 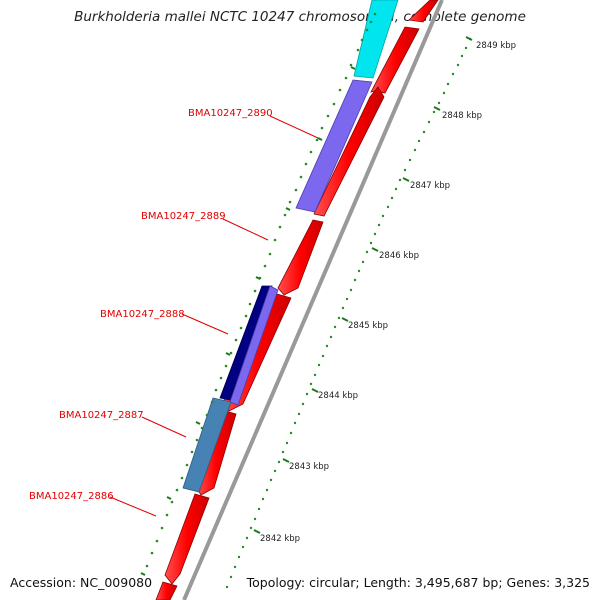 I want to click on steel-feature, so click(x=207, y=445).